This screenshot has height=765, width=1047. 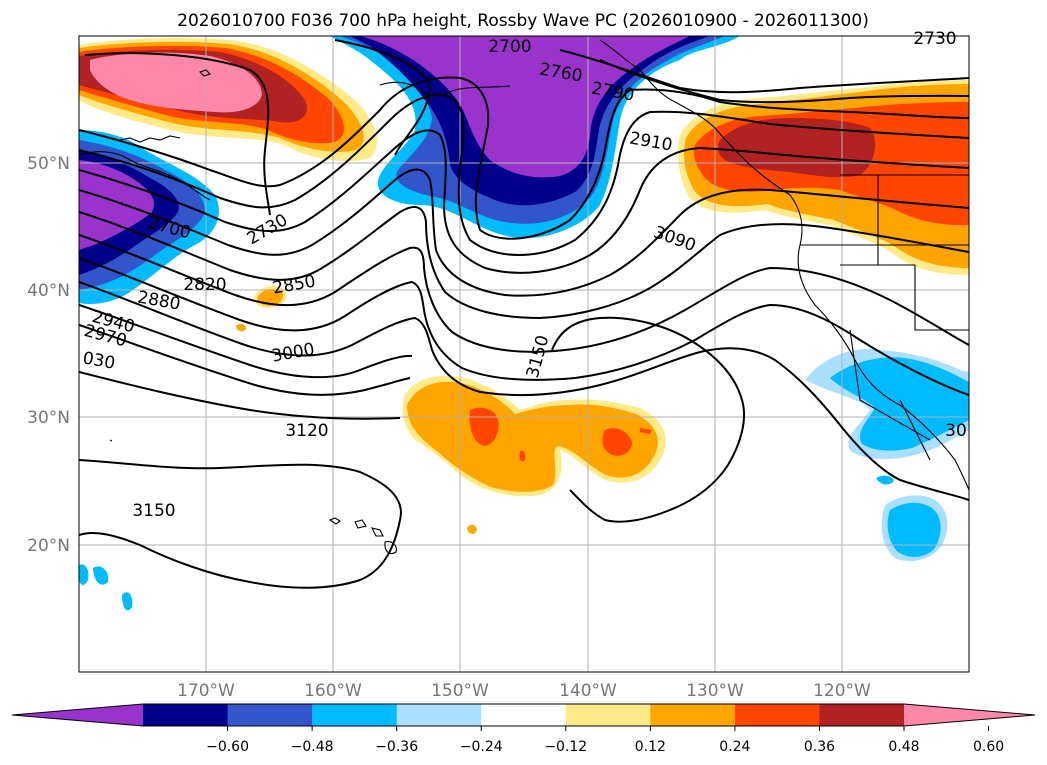 I want to click on lat-label: 40°N, so click(x=48, y=291).